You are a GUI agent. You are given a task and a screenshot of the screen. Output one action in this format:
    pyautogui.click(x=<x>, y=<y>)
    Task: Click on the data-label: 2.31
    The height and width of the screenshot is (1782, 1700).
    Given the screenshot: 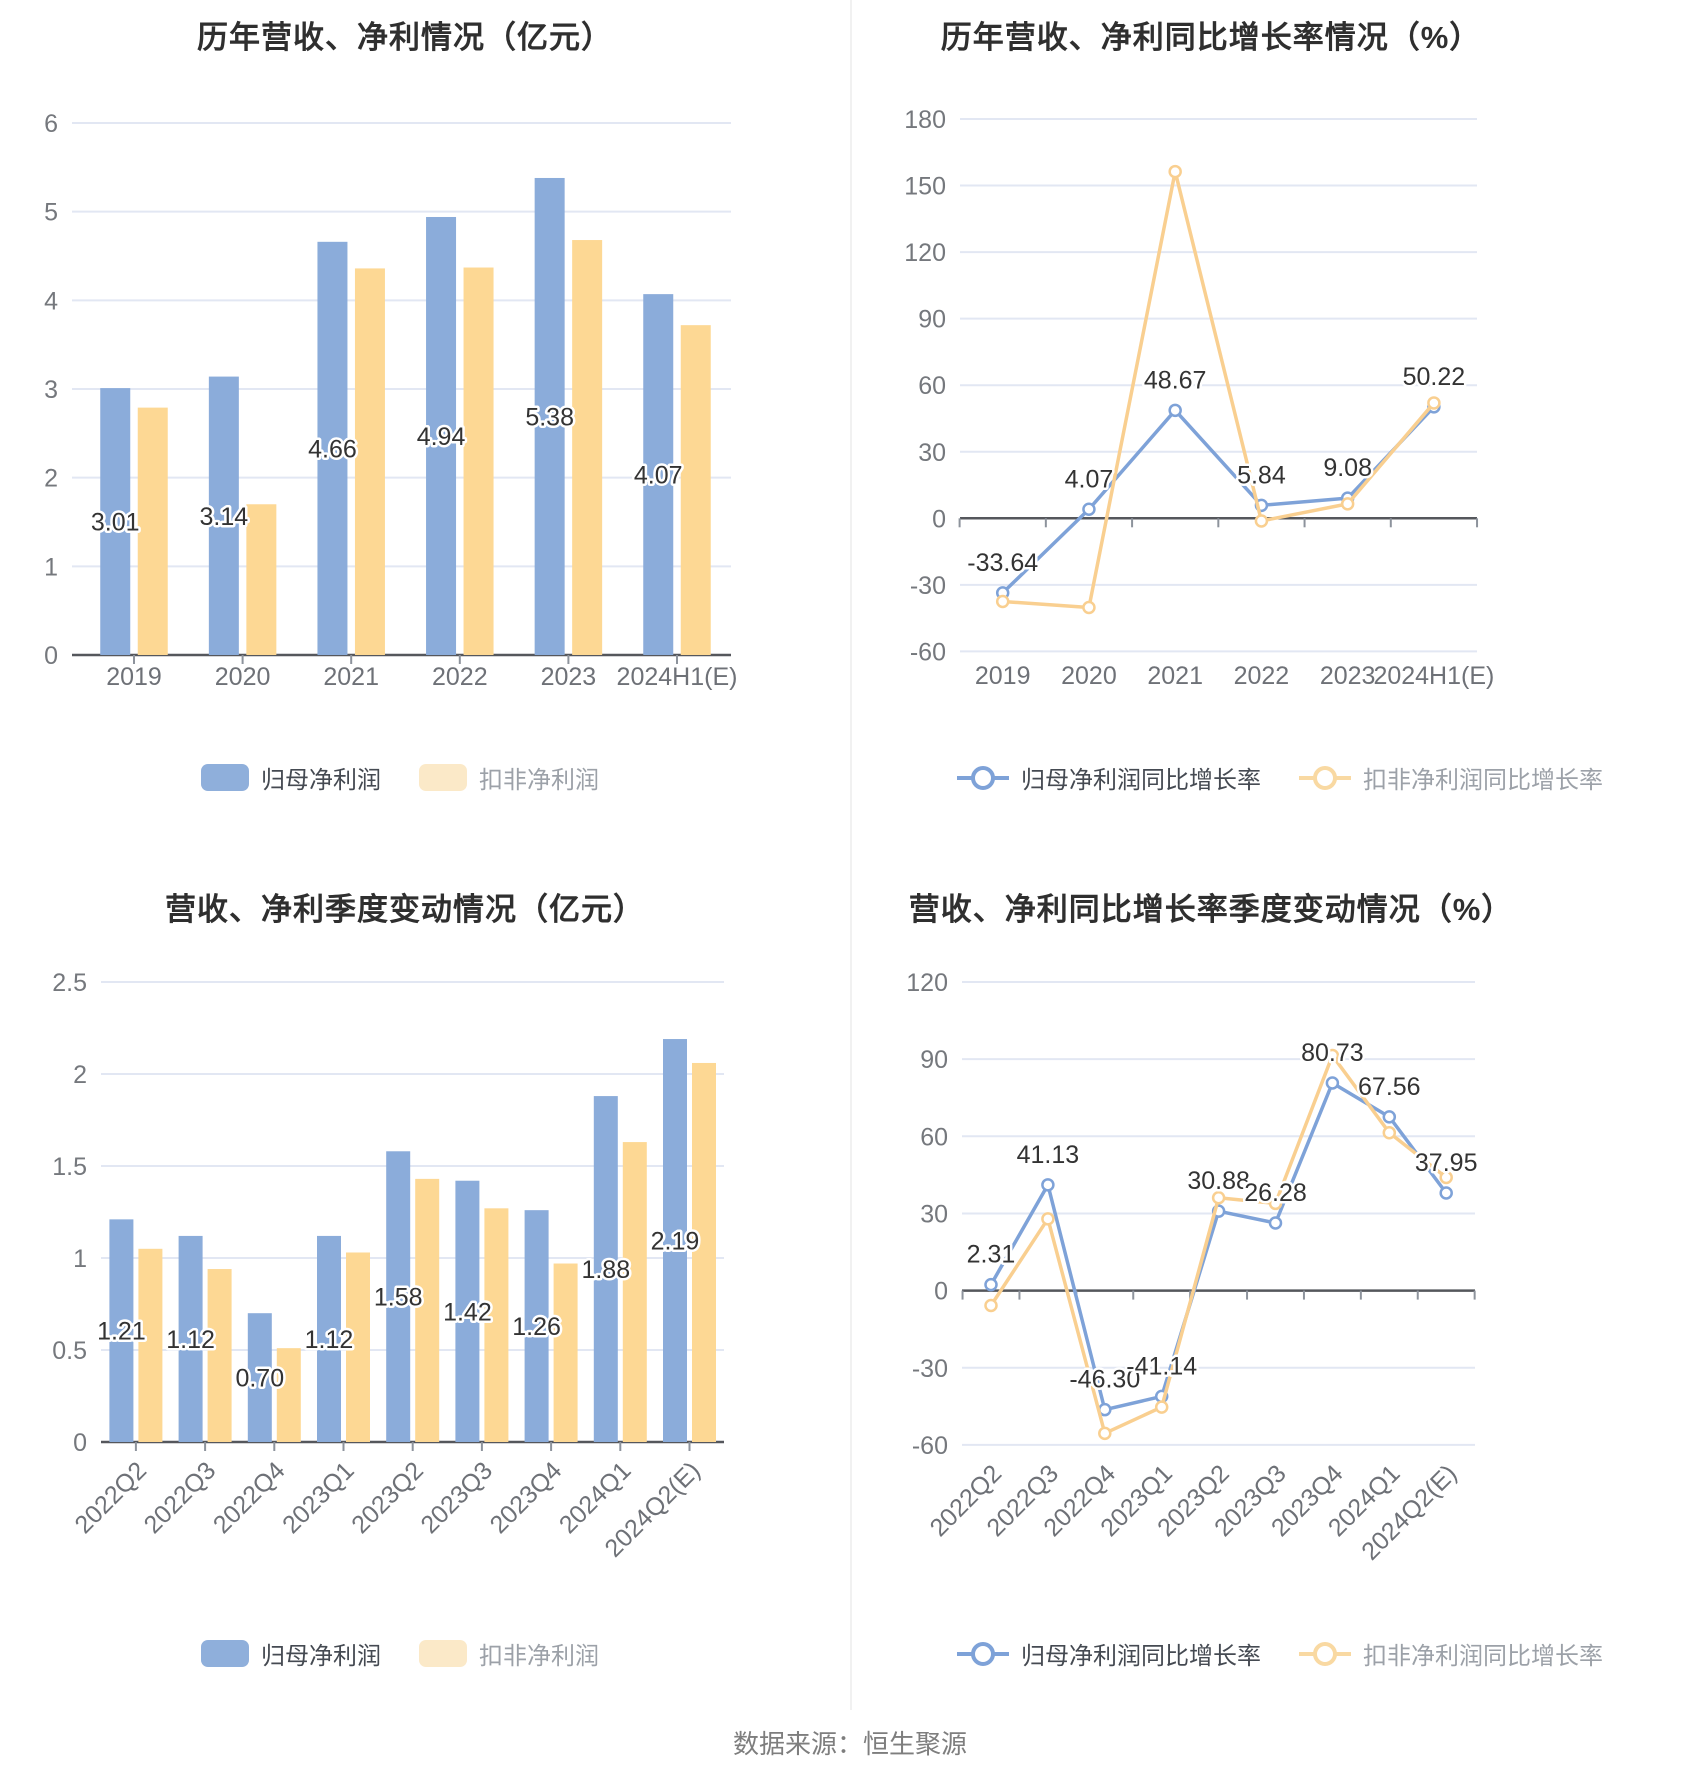 What is the action you would take?
    pyautogui.click(x=991, y=1255)
    